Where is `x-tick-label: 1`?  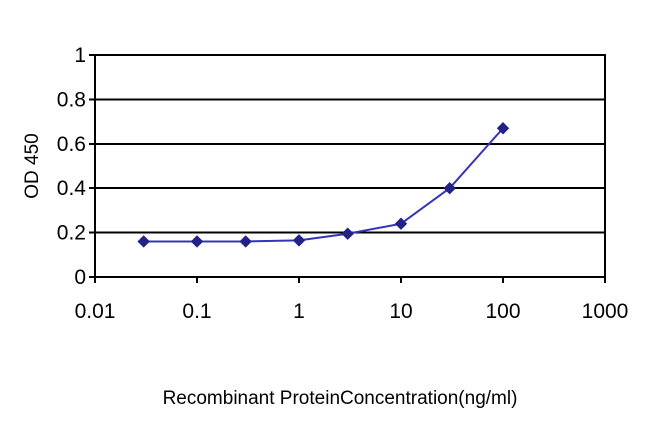 x-tick-label: 1 is located at coordinates (299, 311).